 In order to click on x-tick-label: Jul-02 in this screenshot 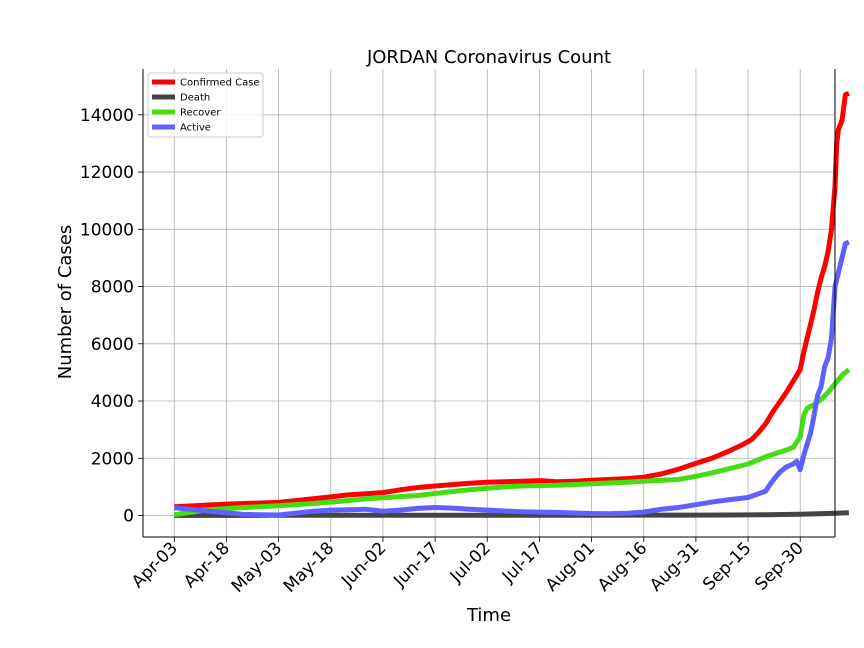, I will do `click(470, 562)`.